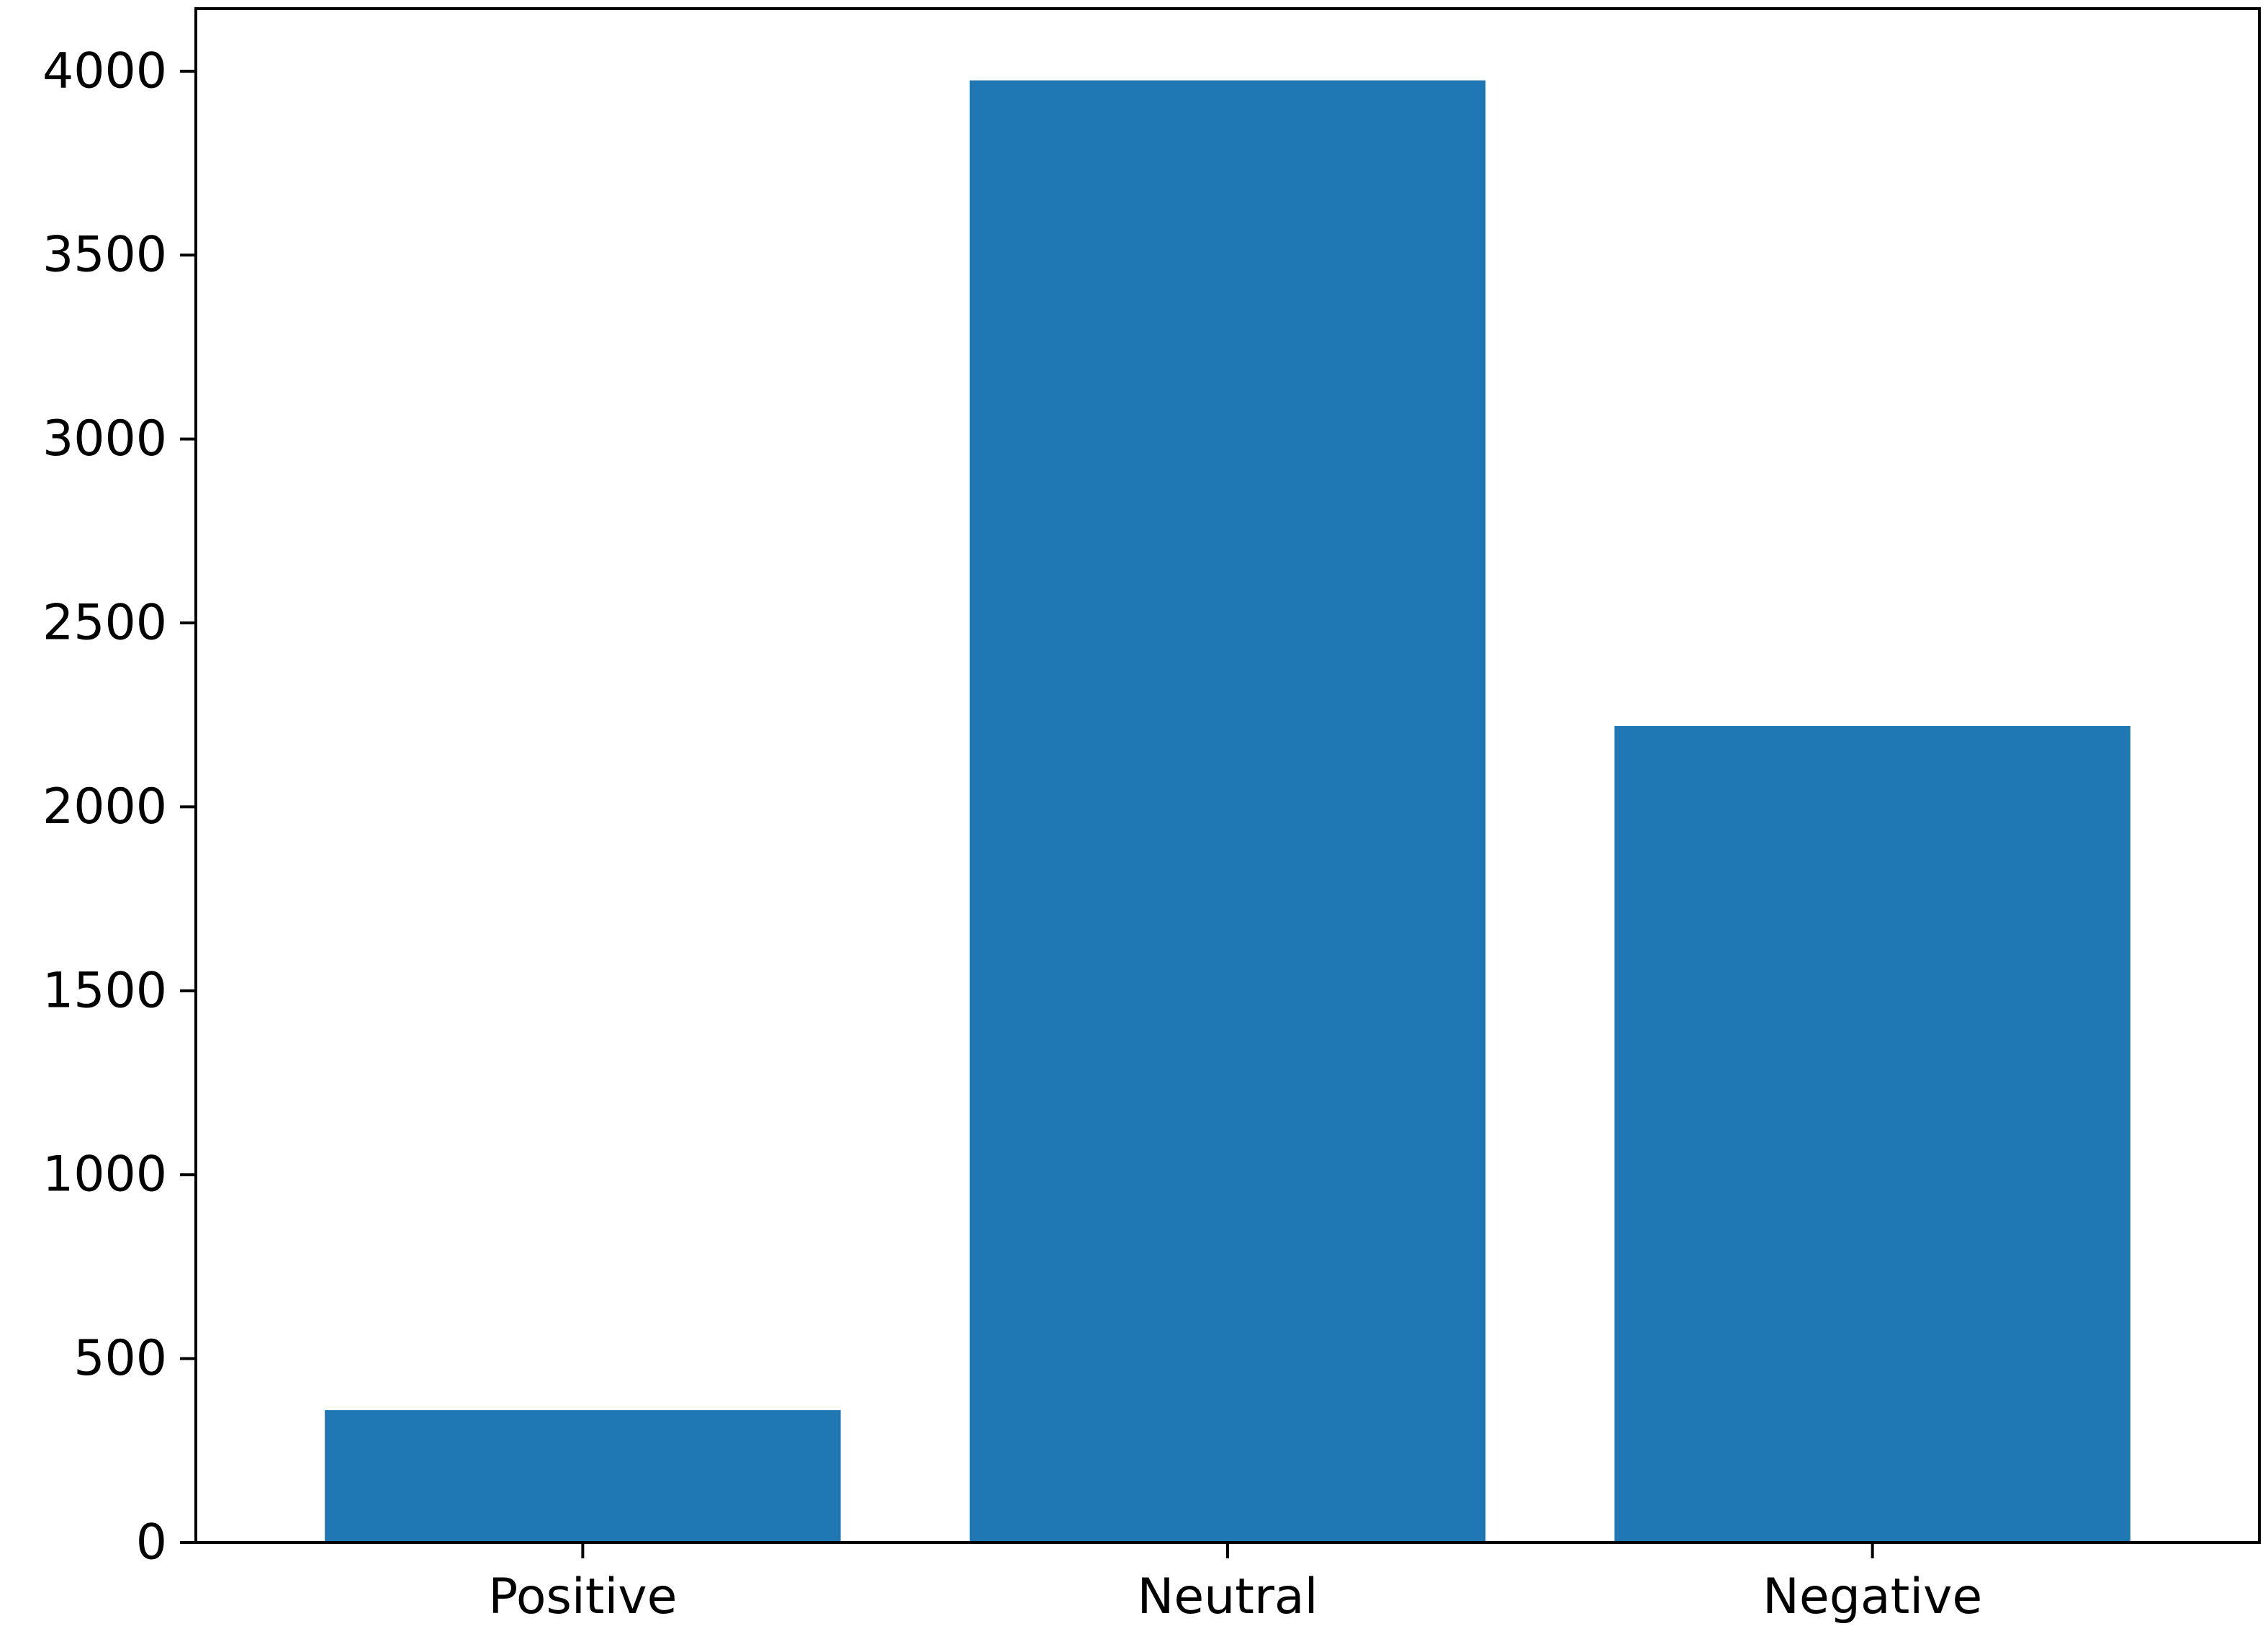 This screenshot has width=2268, height=1639. Describe the element at coordinates (1228, 1596) in the screenshot. I see `x-tick-label-neutral: Neutral` at that location.